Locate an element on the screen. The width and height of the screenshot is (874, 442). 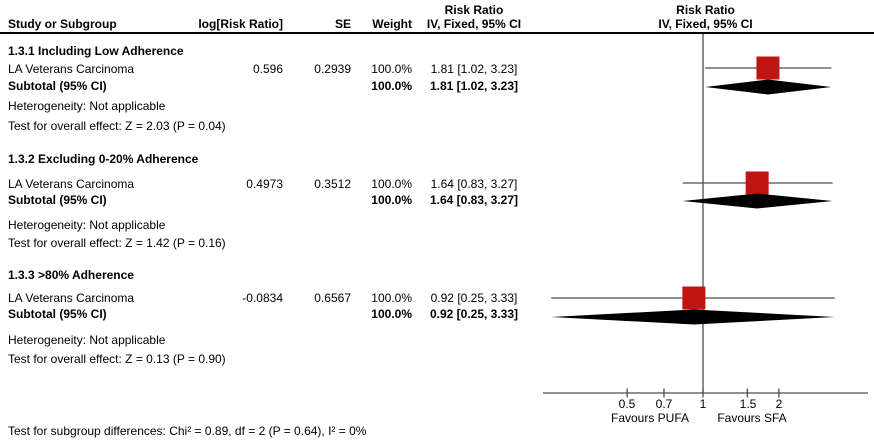
axis-favours-right-label: Favours SFA is located at coordinates (752, 418).